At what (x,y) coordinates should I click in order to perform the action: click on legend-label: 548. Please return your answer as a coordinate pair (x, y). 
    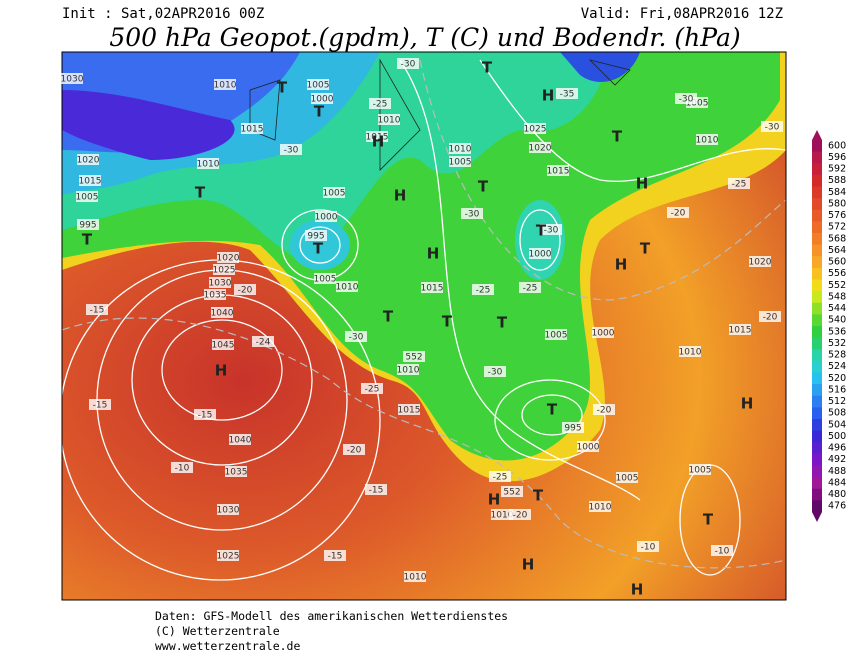
    Looking at the image, I should click on (837, 296).